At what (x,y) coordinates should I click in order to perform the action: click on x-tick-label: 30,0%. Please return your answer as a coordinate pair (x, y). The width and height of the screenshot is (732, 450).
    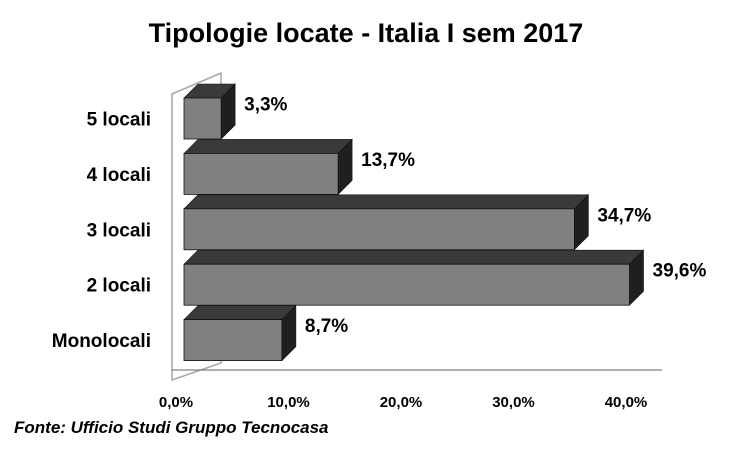
    Looking at the image, I should click on (513, 402).